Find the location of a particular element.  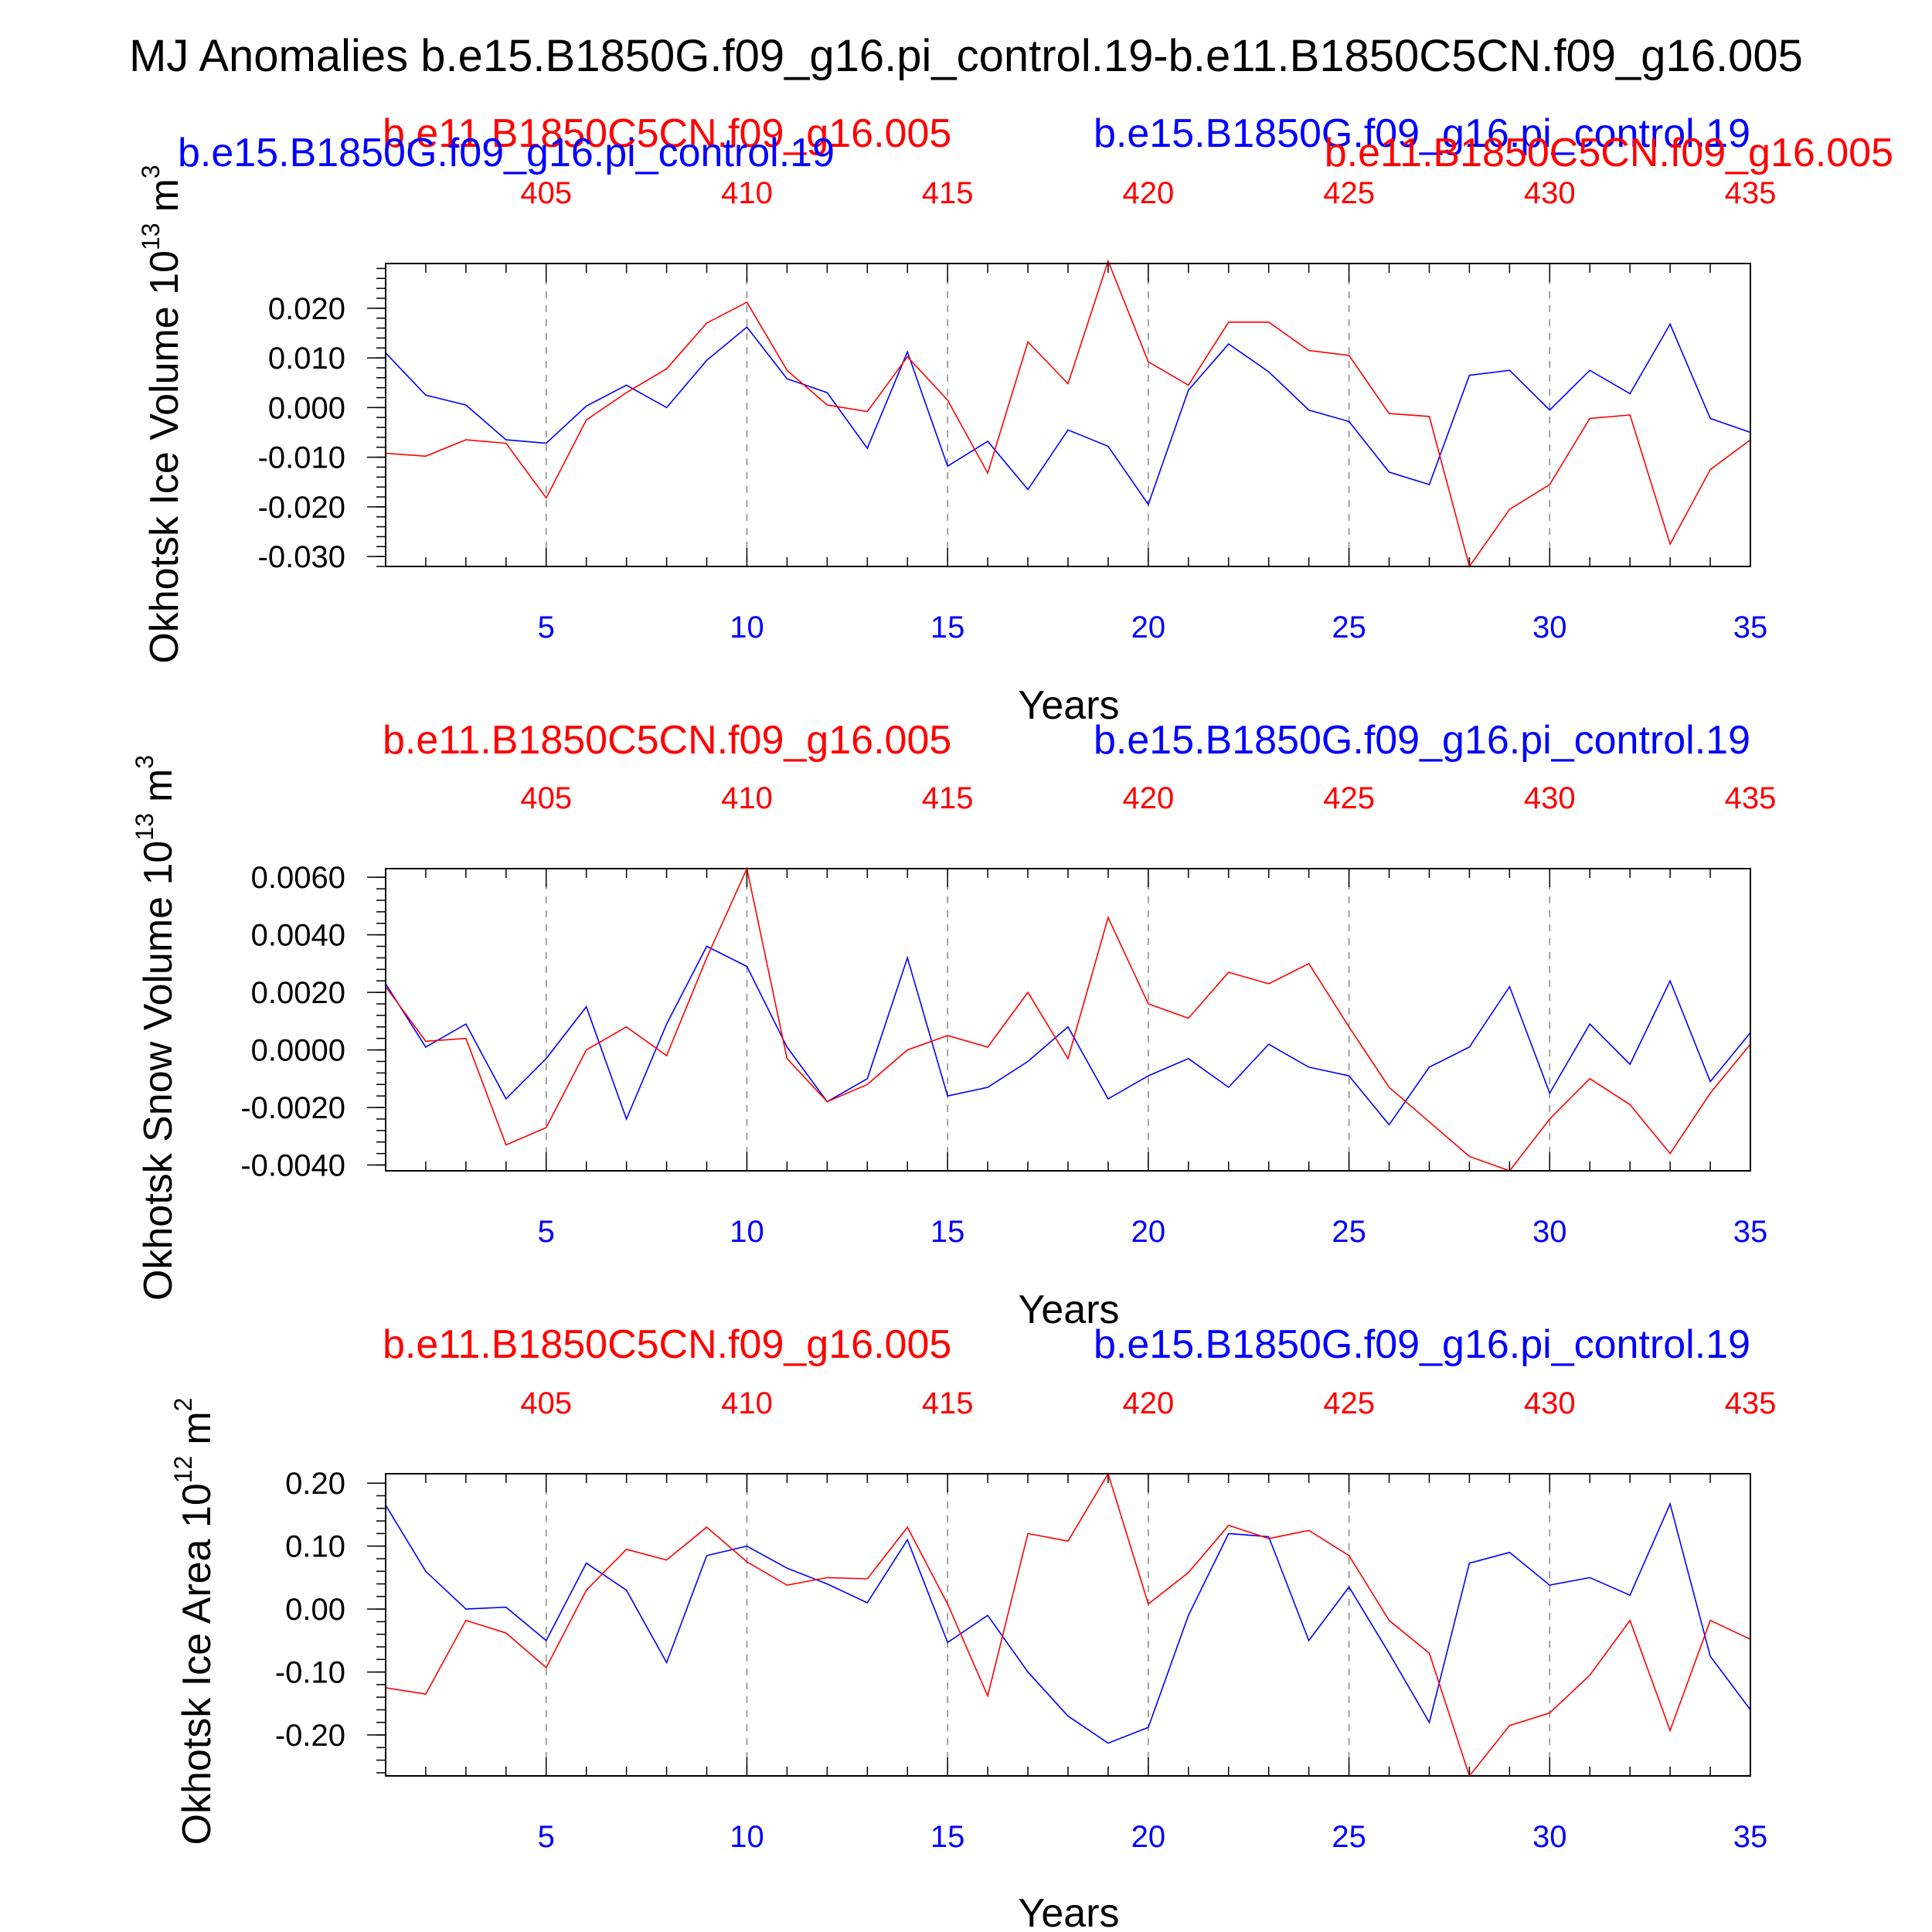

panel2-ylabel-exp: 13 is located at coordinates (144, 827).